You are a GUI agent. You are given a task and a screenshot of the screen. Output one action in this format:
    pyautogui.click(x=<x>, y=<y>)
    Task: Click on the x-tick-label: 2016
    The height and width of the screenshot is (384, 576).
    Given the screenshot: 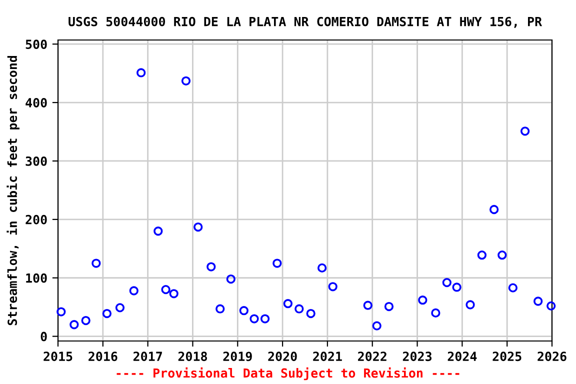 What is the action you would take?
    pyautogui.click(x=103, y=357)
    